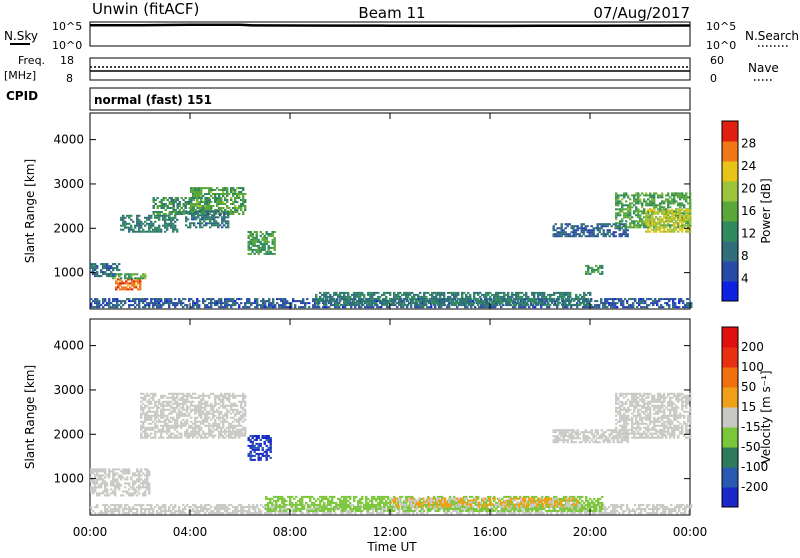  Describe the element at coordinates (772, 36) in the screenshot. I see `nsearch-label: N.Search` at that location.